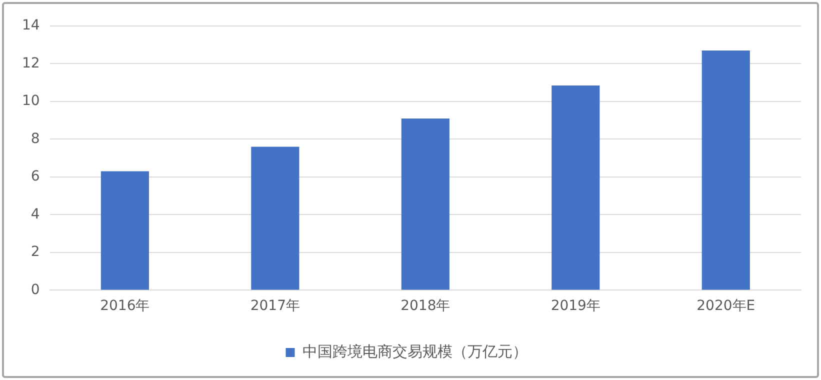 This screenshot has width=821, height=380. Describe the element at coordinates (726, 306) in the screenshot. I see `x-tick-label: 2020年E` at that location.